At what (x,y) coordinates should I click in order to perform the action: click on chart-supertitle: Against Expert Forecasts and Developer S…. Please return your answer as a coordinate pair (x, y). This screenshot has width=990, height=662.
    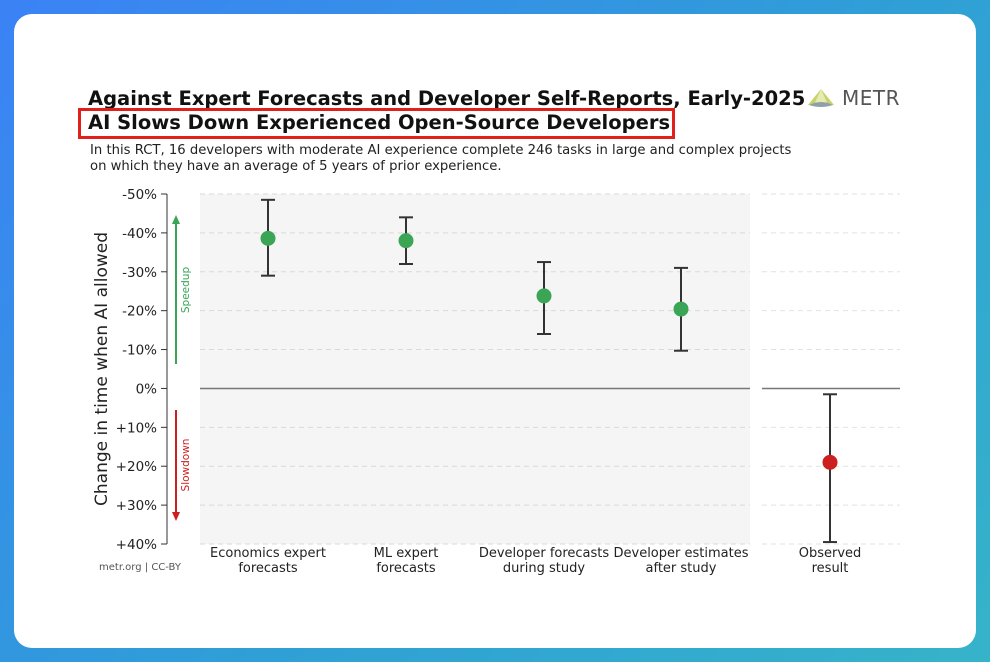
    Looking at the image, I should click on (447, 98).